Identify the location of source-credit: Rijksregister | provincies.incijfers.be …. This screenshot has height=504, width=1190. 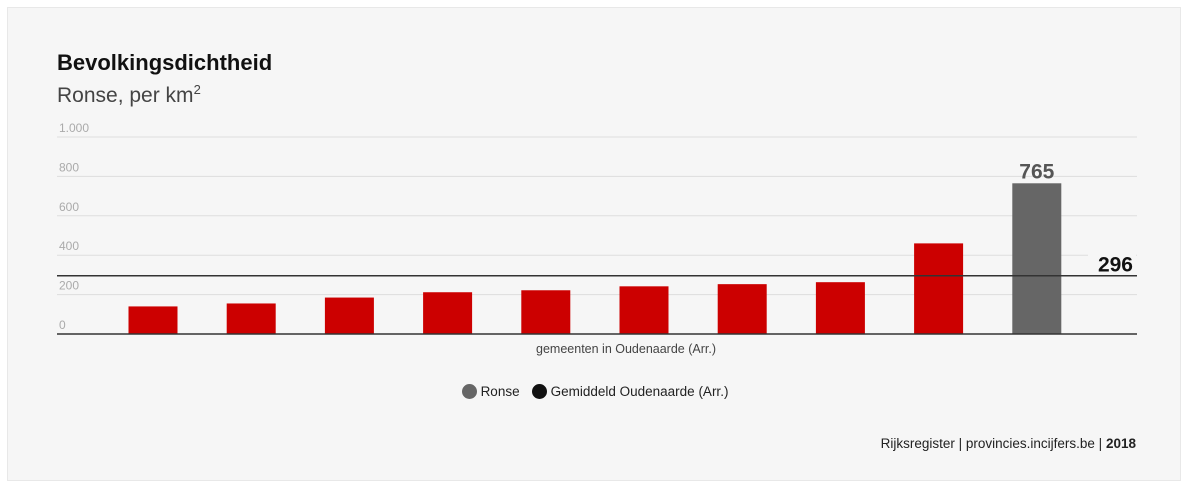
(1008, 443).